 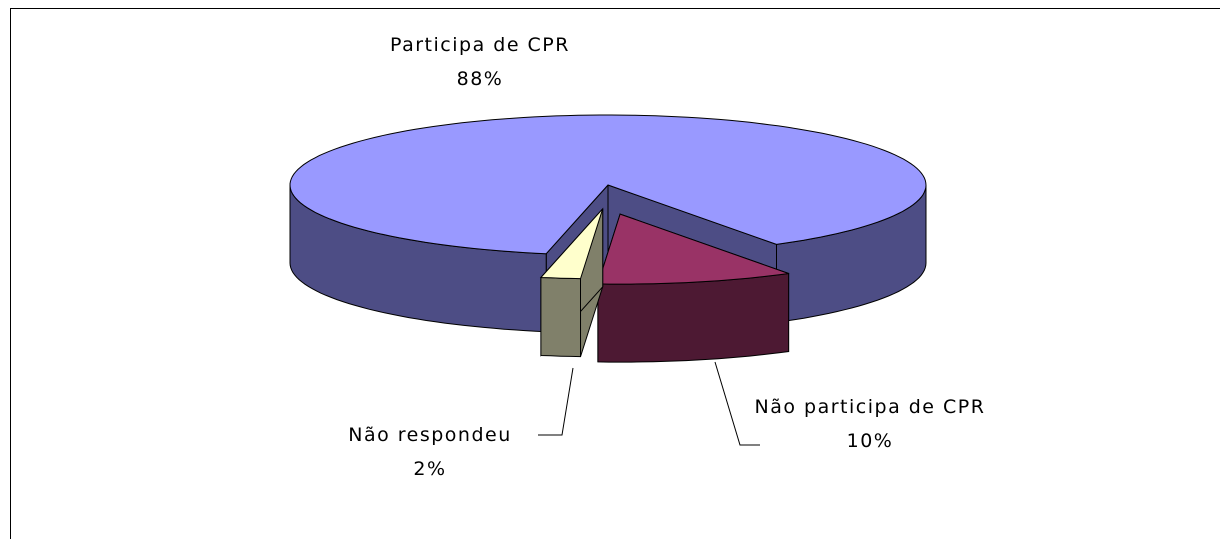 What do you see at coordinates (870, 407) in the screenshot?
I see `category-label: Não participa de CPR` at bounding box center [870, 407].